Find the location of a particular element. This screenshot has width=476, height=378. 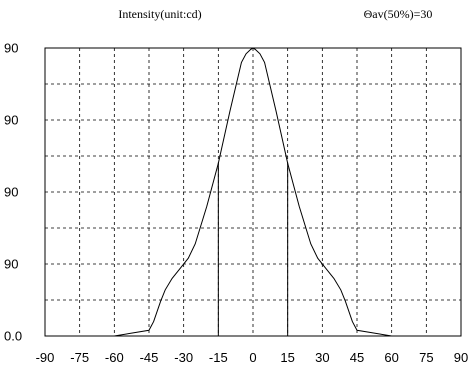

x-tick-label: 30 is located at coordinates (322, 357).